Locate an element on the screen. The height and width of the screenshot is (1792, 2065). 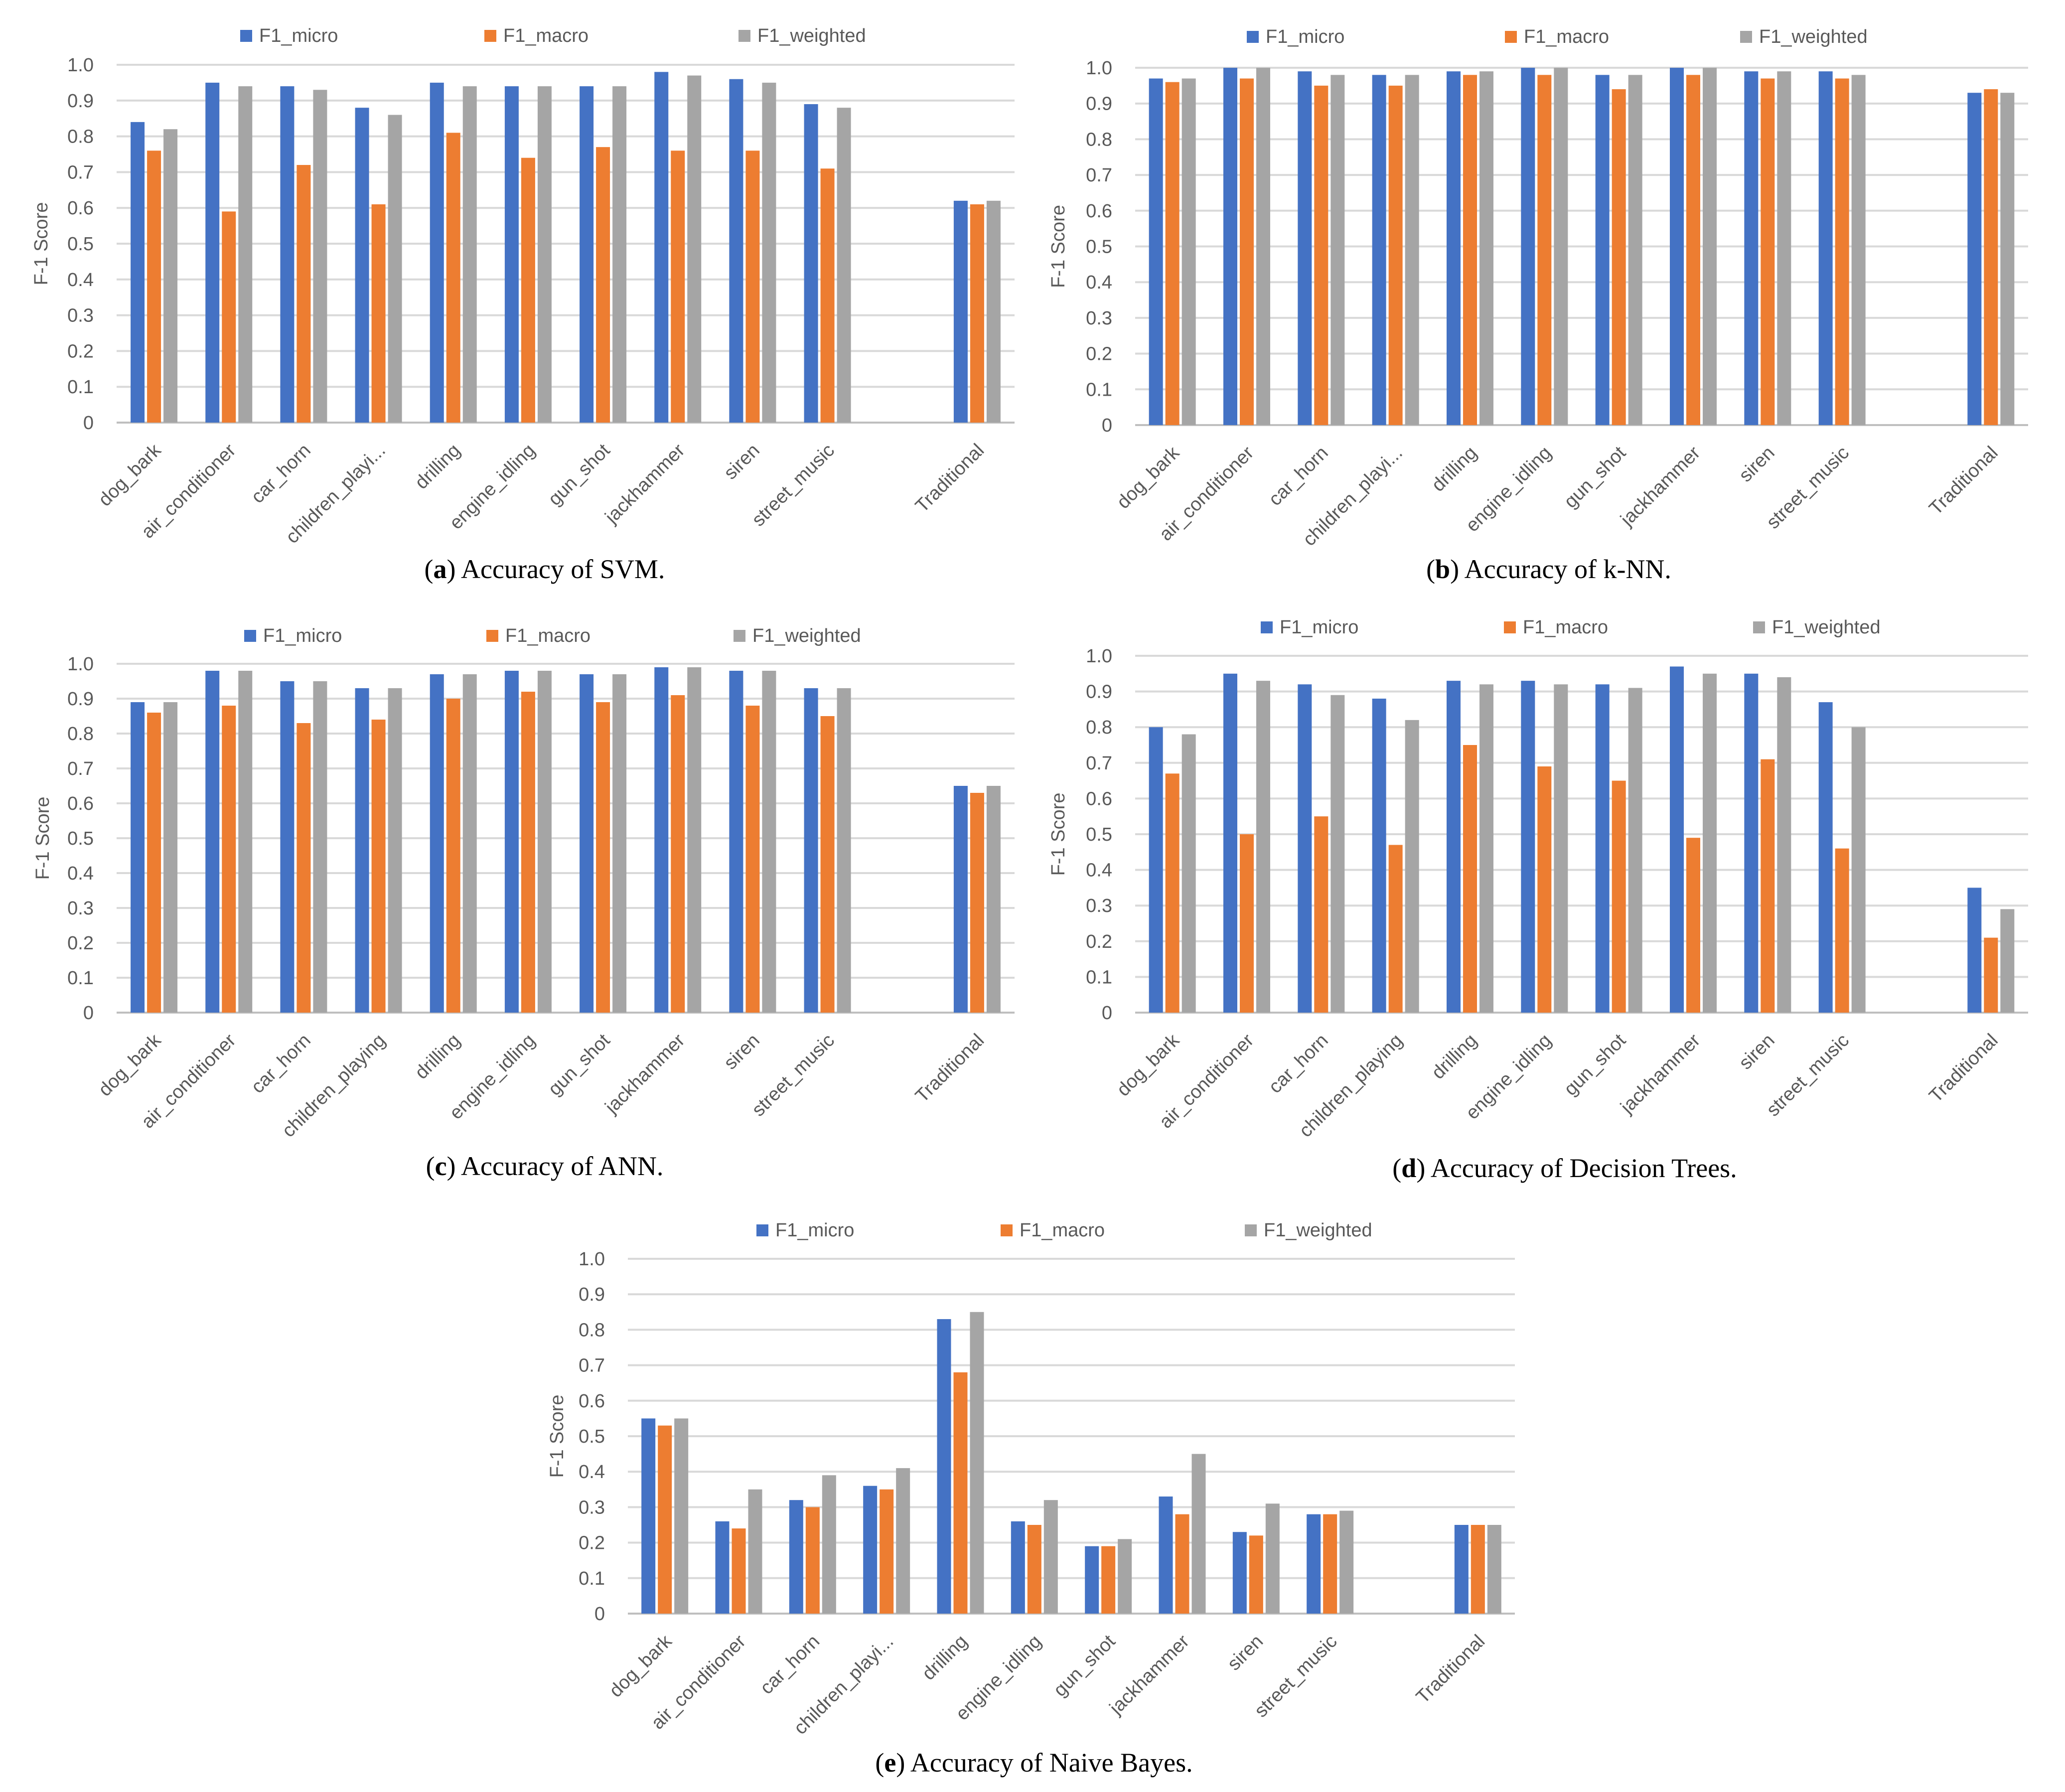
caption: (c) Accuracy of ANN. is located at coordinates (545, 1166).